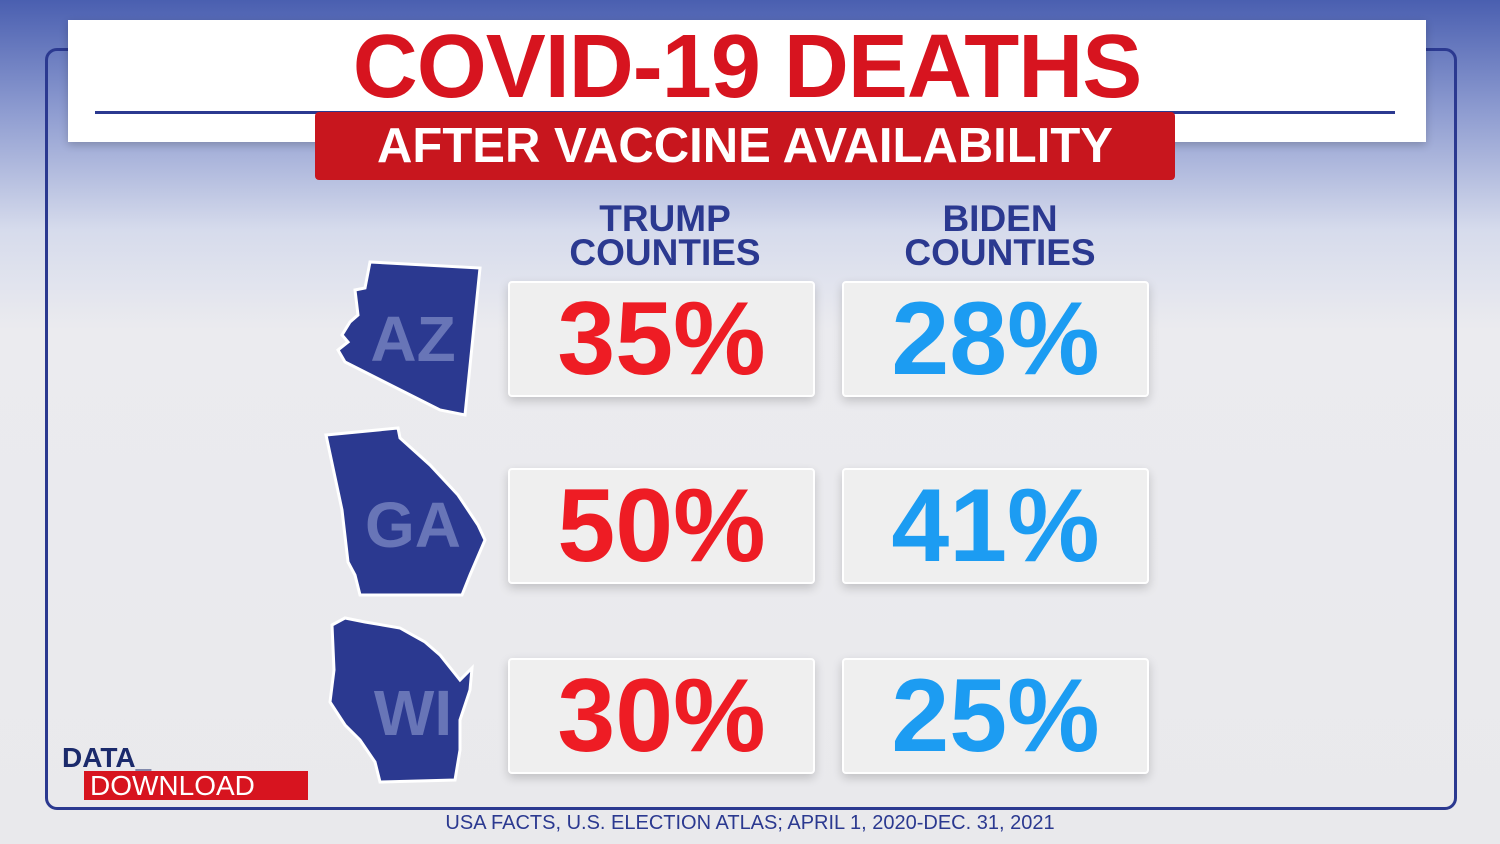 The image size is (1500, 844). What do you see at coordinates (661, 526) in the screenshot?
I see `trump-cell: 50%` at bounding box center [661, 526].